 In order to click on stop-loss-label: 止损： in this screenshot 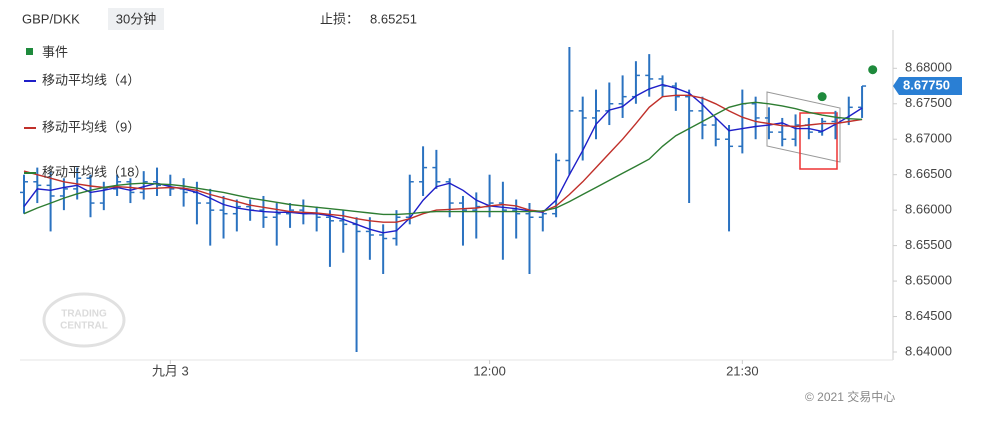, I will do `click(339, 18)`.